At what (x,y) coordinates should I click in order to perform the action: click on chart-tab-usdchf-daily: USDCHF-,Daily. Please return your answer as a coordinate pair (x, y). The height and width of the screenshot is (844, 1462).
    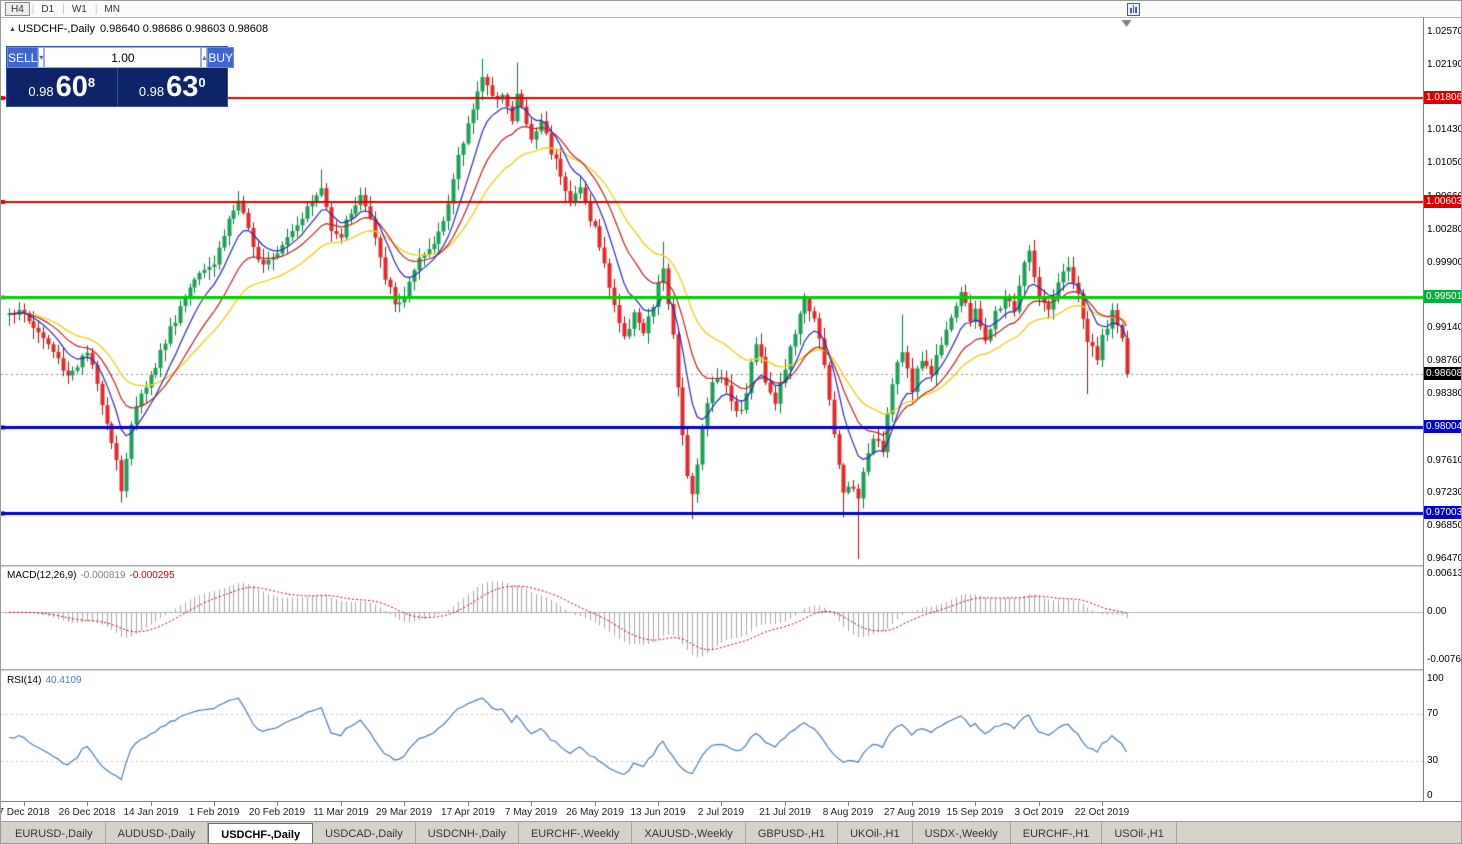
    Looking at the image, I should click on (261, 833).